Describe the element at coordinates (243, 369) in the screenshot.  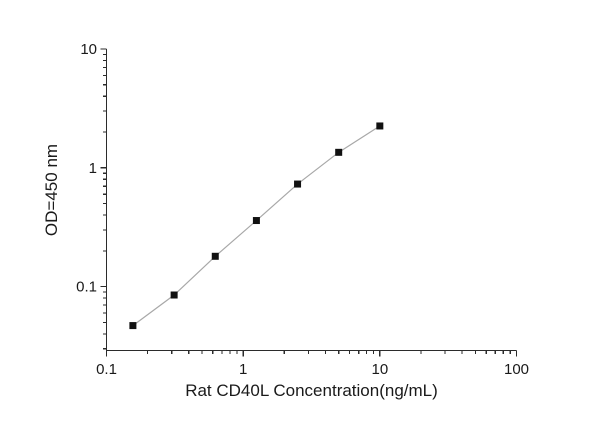
I see `x-tick-label: 1` at that location.